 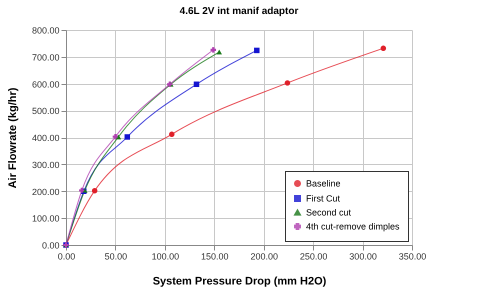 I want to click on y-tick-label: 200.00, so click(x=46, y=191).